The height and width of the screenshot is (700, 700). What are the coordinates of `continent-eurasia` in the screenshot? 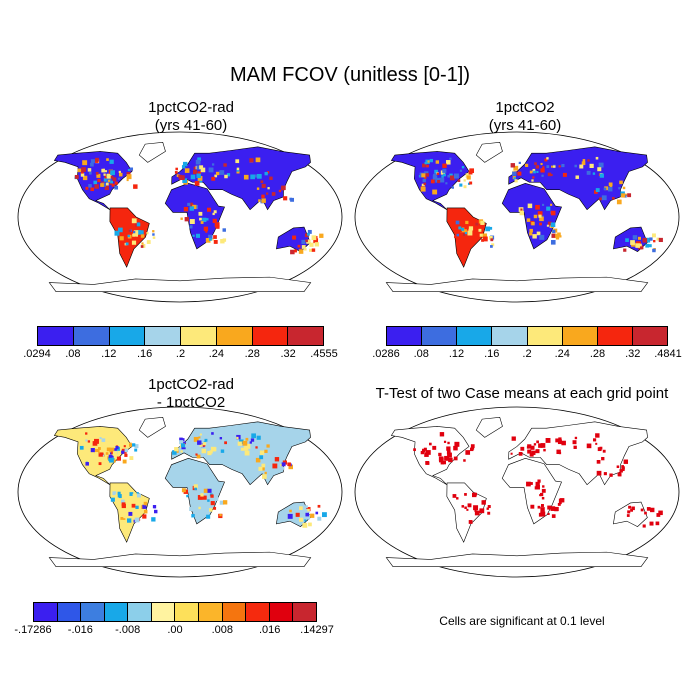 It's located at (578, 453).